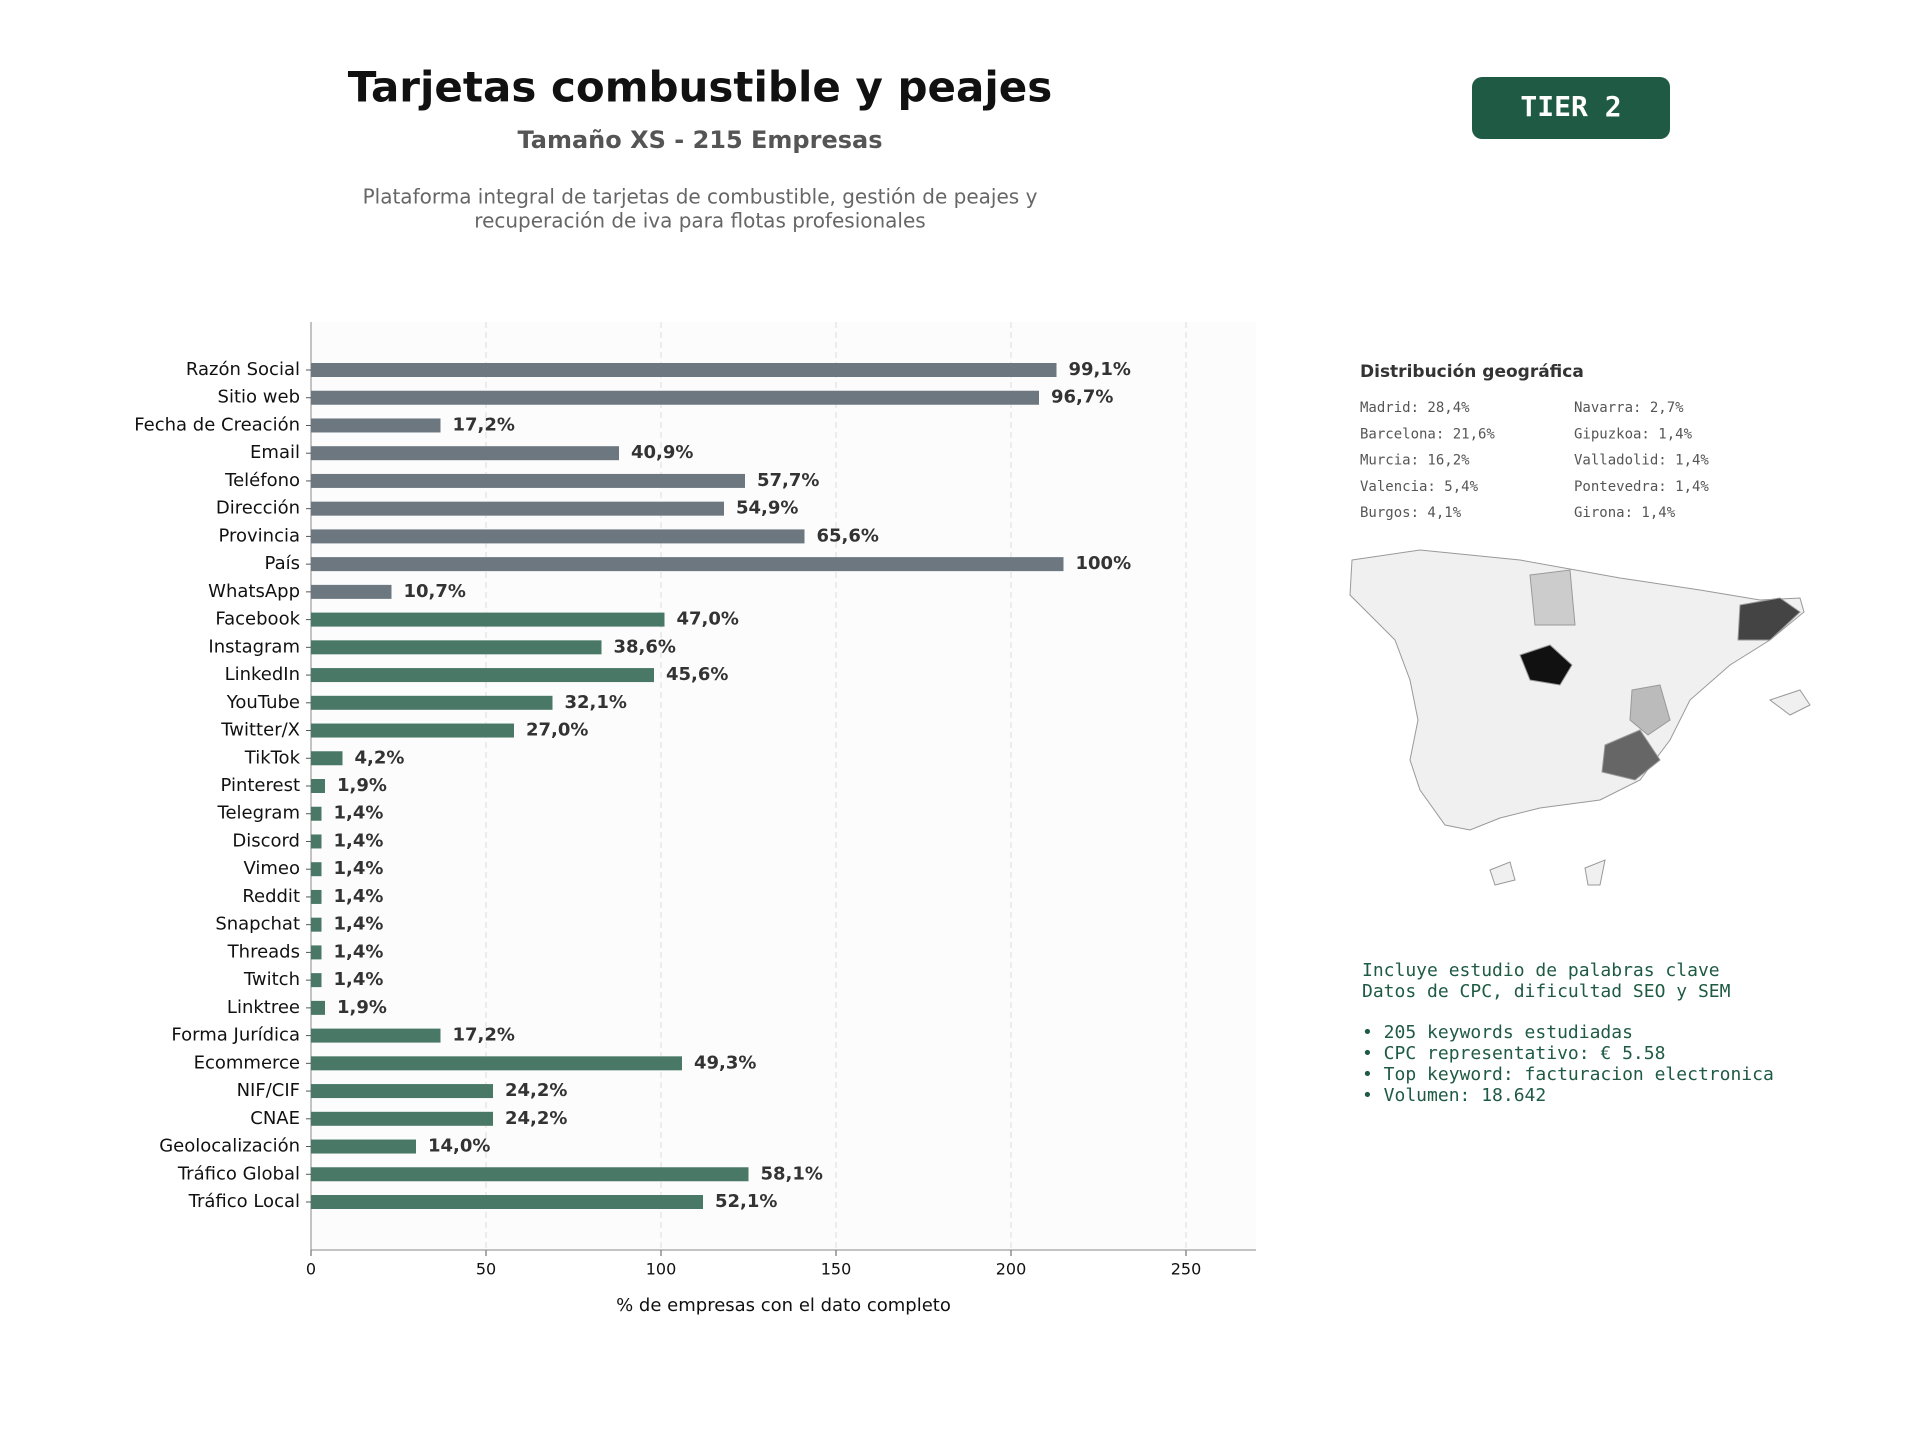 The height and width of the screenshot is (1440, 1920). I want to click on value-label: 14,0%, so click(459, 1146).